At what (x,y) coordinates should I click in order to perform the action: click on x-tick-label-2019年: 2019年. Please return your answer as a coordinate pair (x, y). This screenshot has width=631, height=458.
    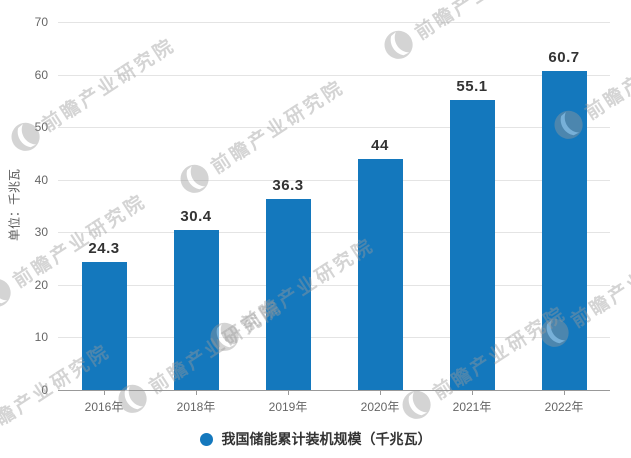
    Looking at the image, I should click on (288, 407).